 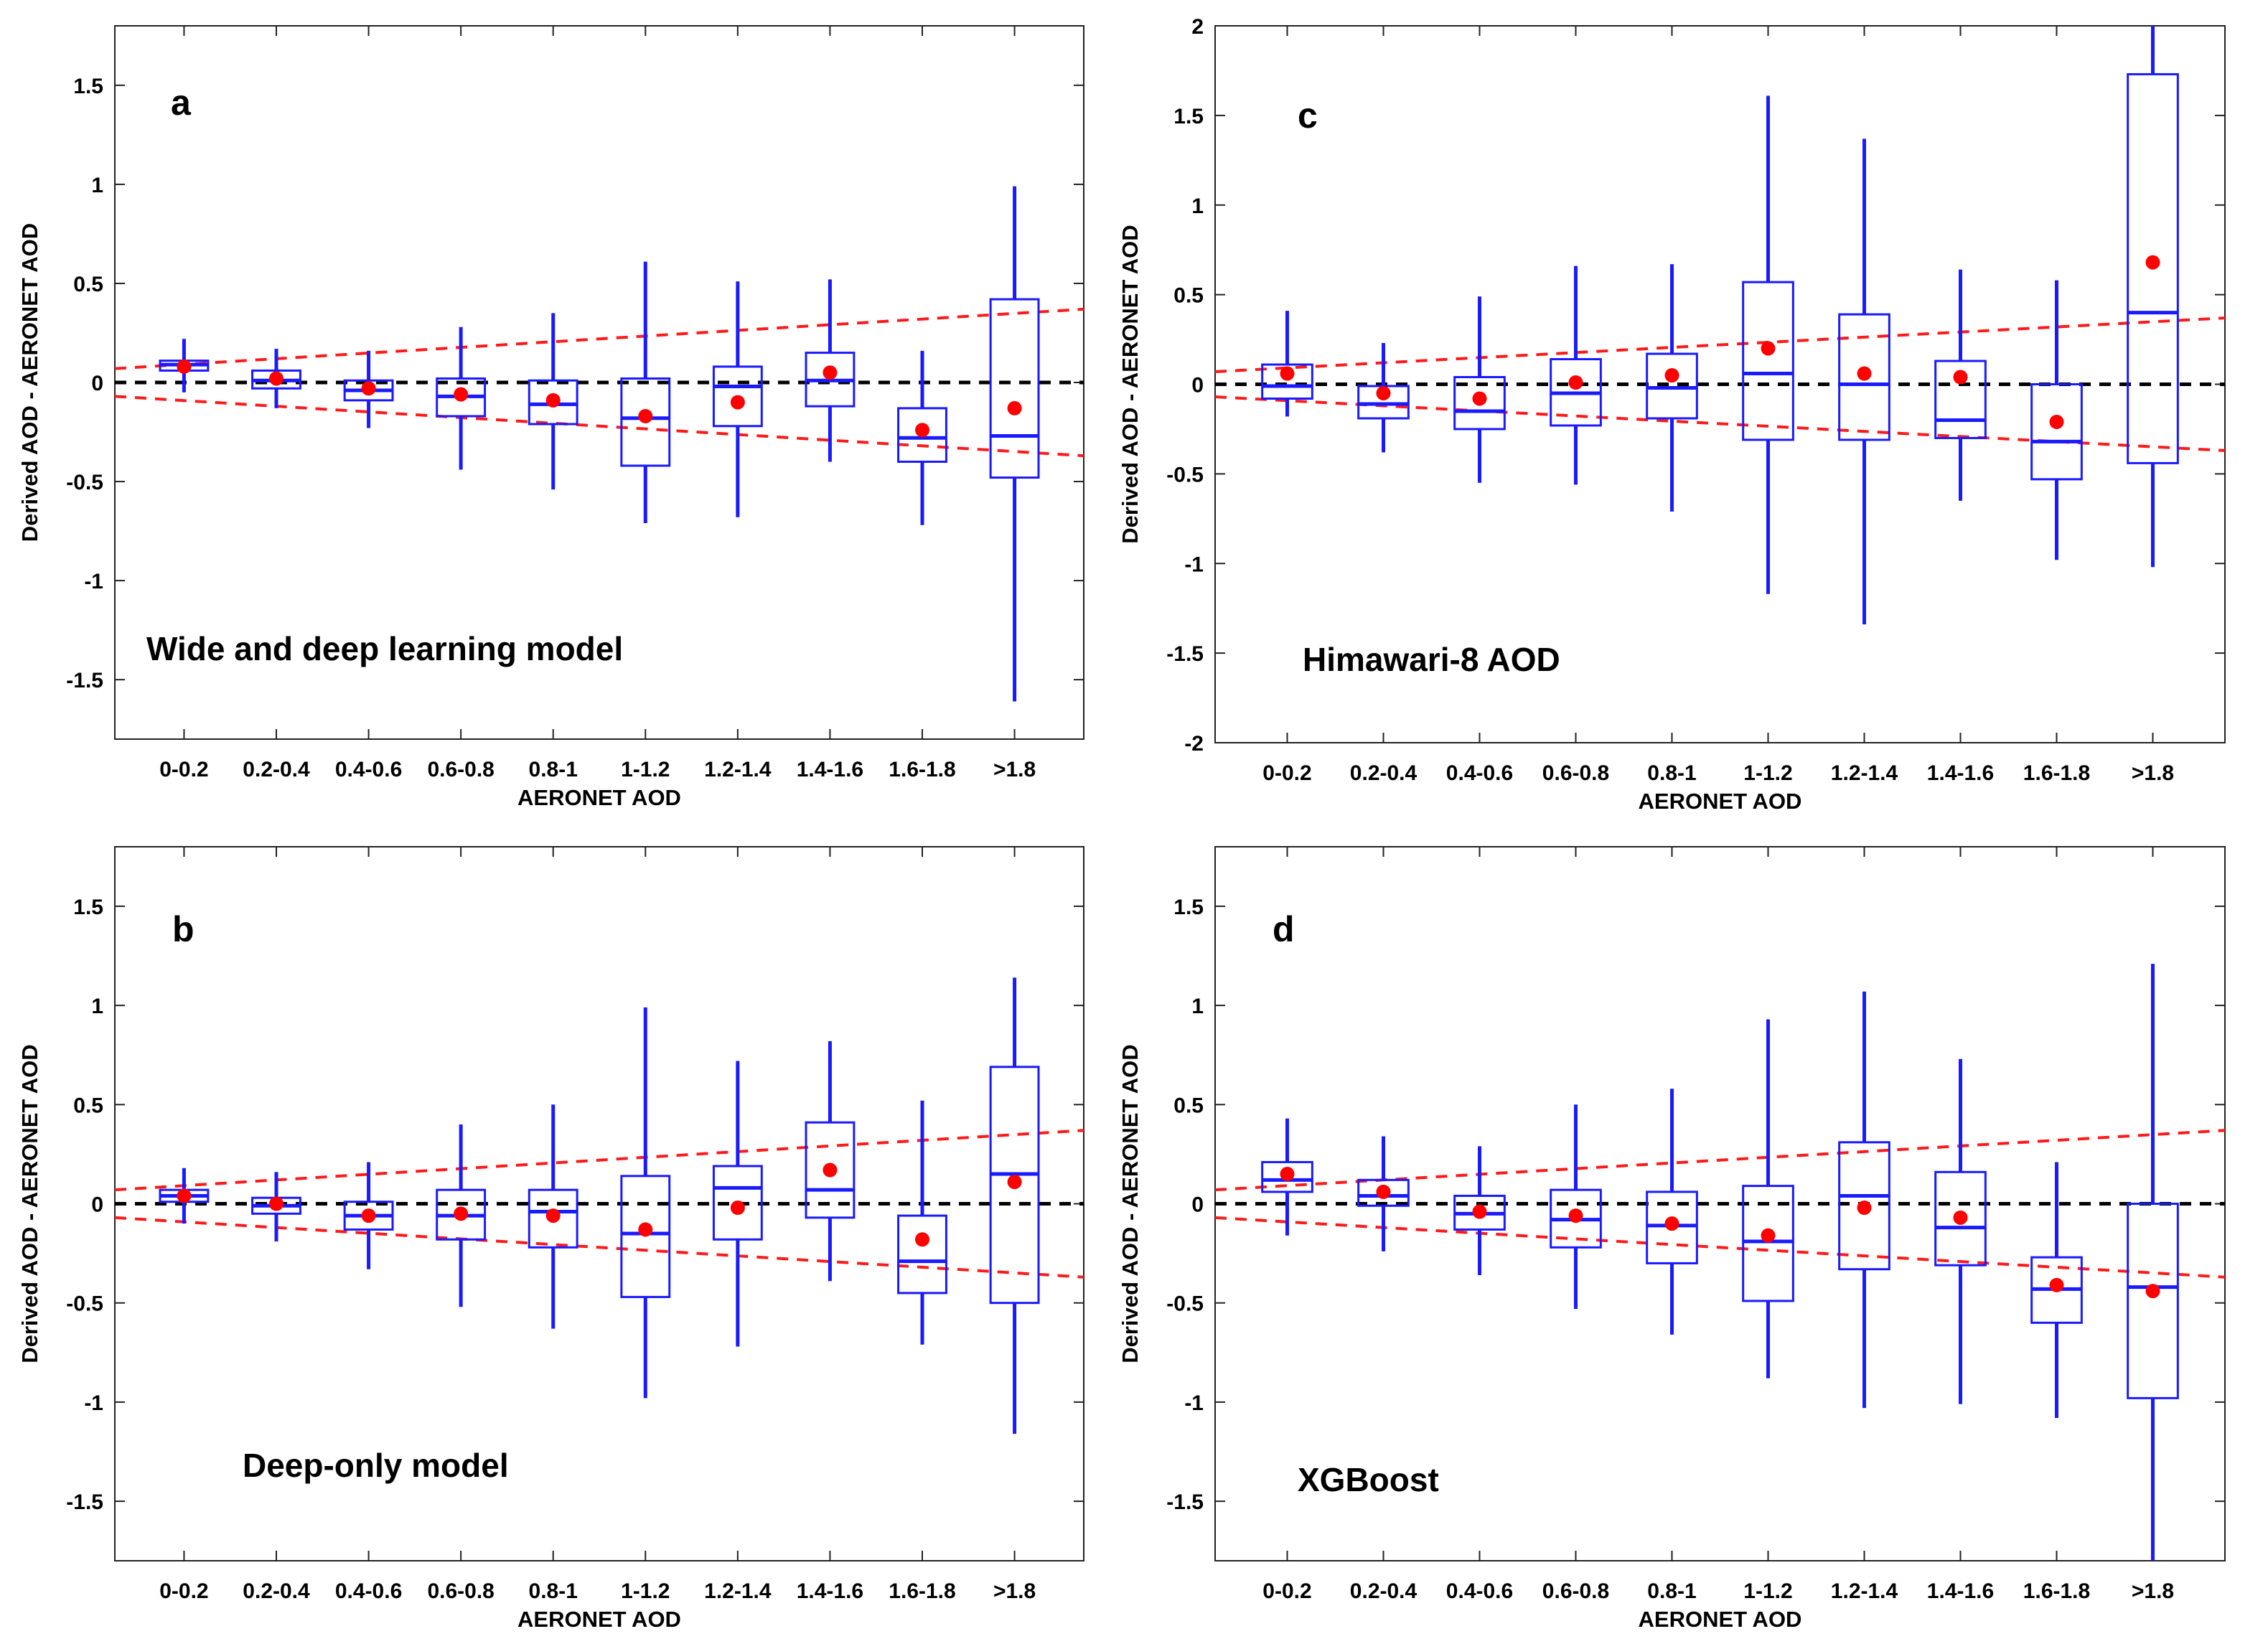 What do you see at coordinates (1720, 345) in the screenshot?
I see `upper-error-envelope-line` at bounding box center [1720, 345].